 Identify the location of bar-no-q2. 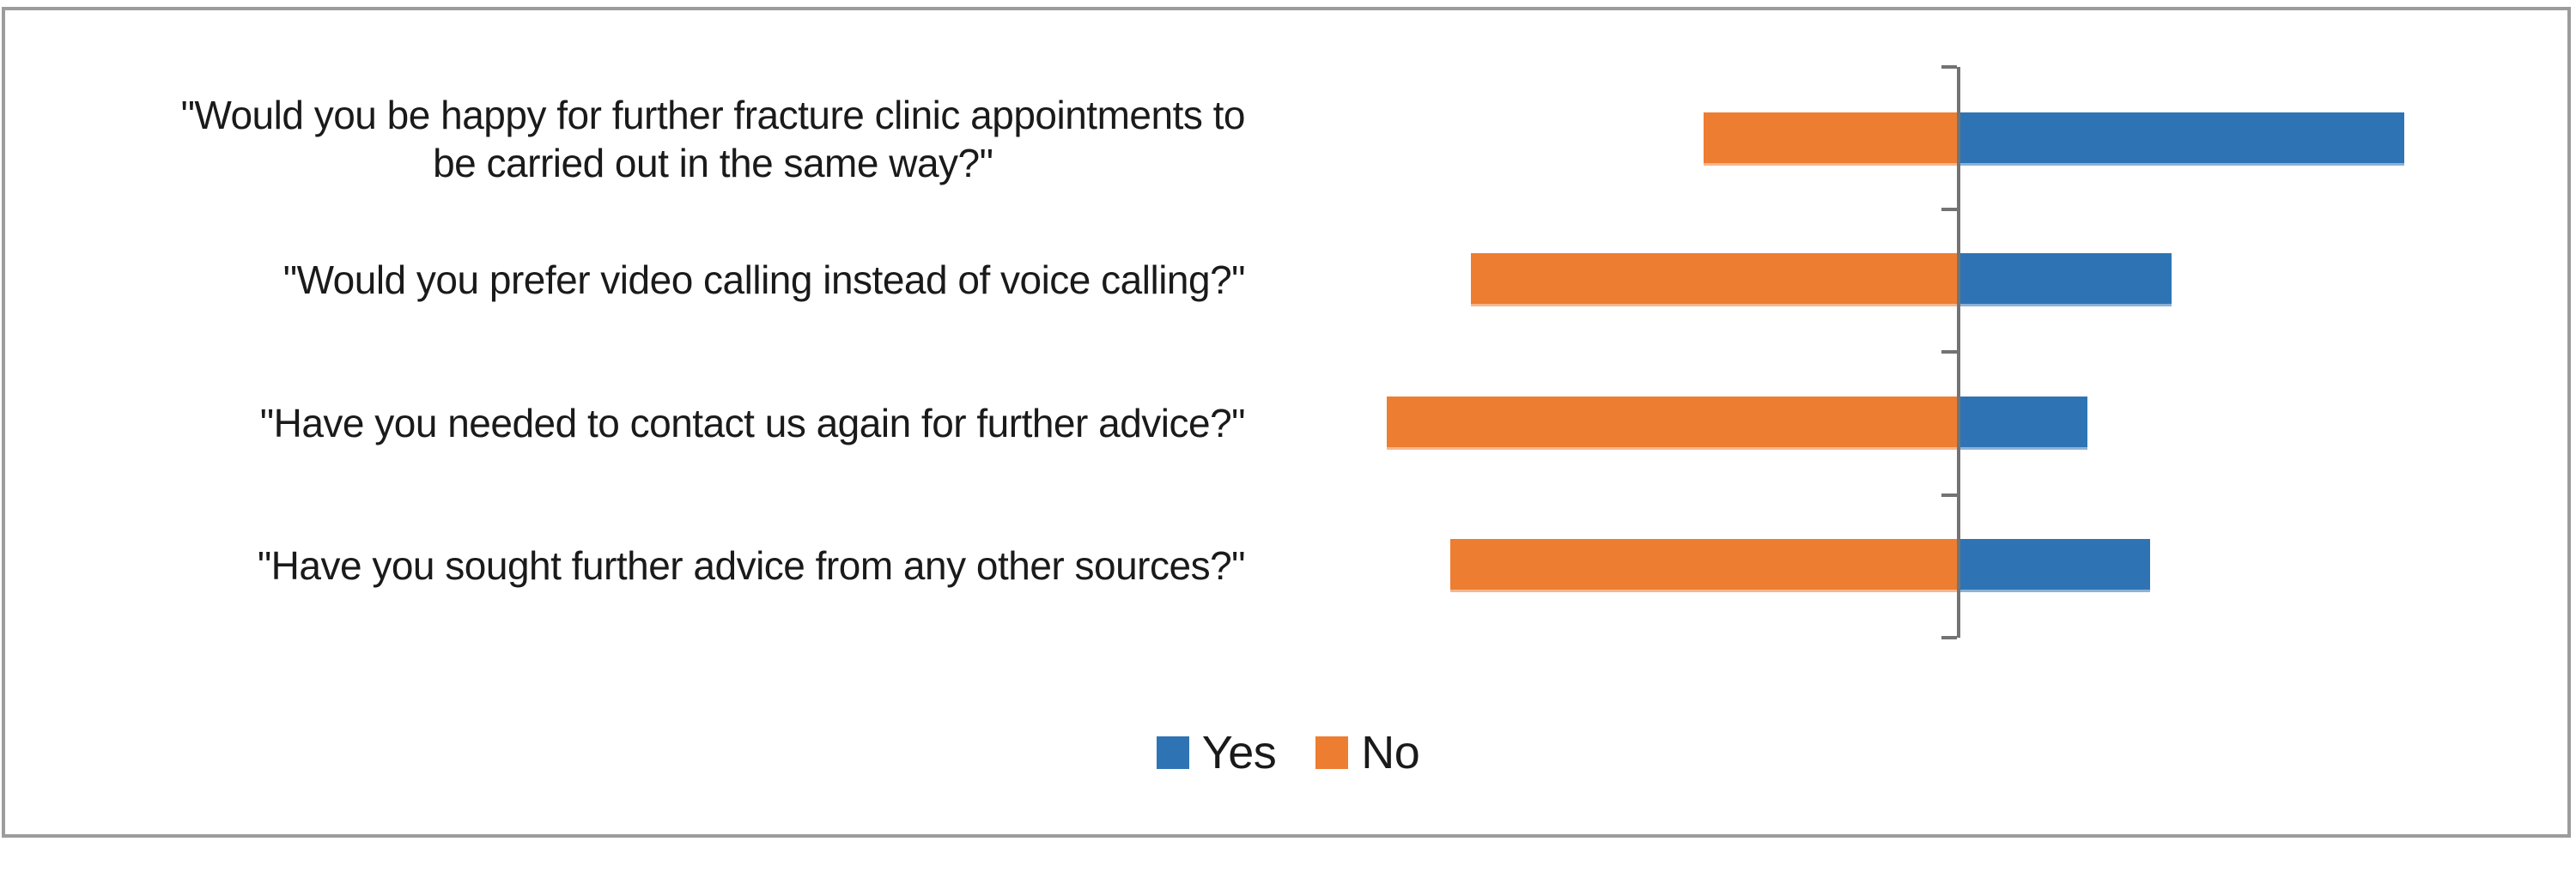
(1714, 279).